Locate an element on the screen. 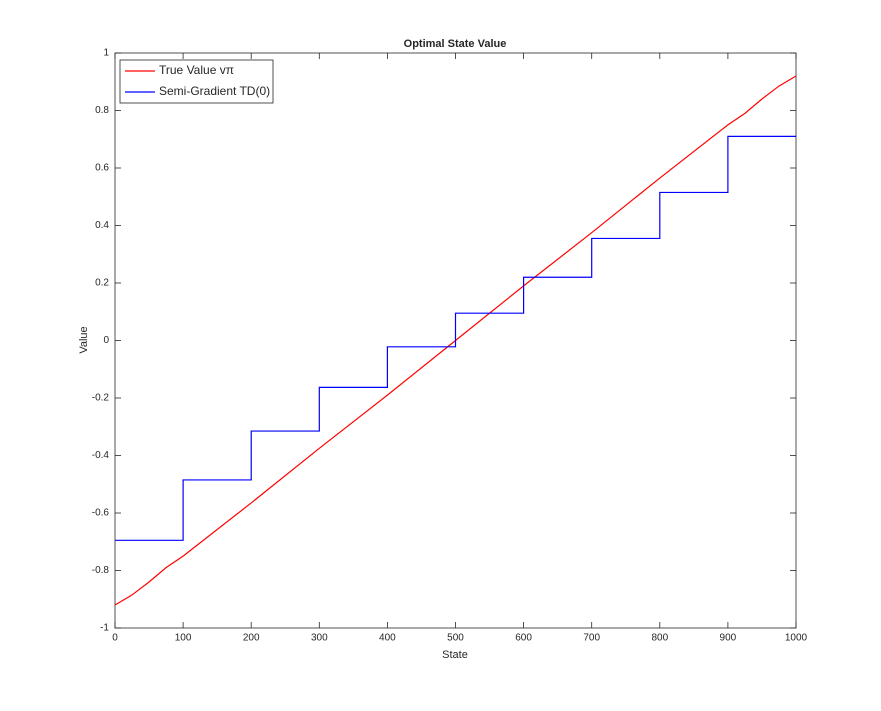 Image resolution: width=881 pixels, height=711 pixels. x-tick-label: 300 is located at coordinates (319, 638).